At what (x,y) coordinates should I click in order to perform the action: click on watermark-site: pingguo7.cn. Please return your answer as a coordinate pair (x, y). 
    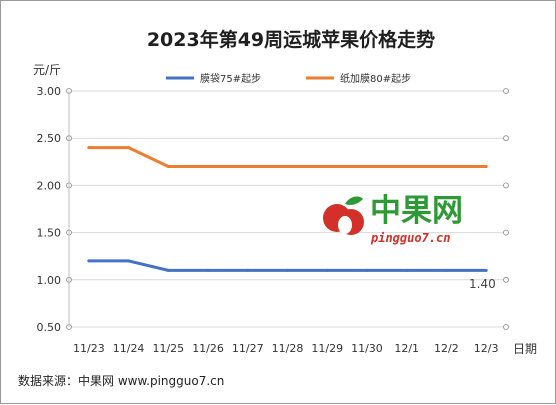
    Looking at the image, I should click on (410, 238).